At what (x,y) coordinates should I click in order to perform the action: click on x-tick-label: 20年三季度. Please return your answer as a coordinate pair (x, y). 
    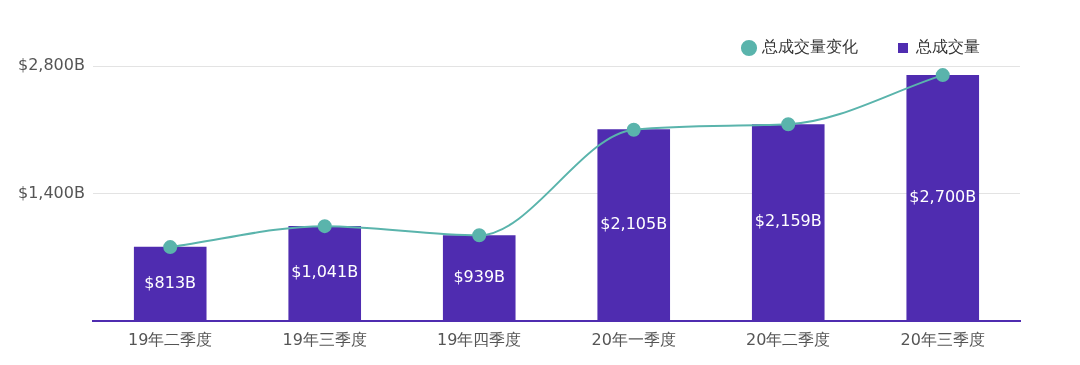
    Looking at the image, I should click on (942, 339).